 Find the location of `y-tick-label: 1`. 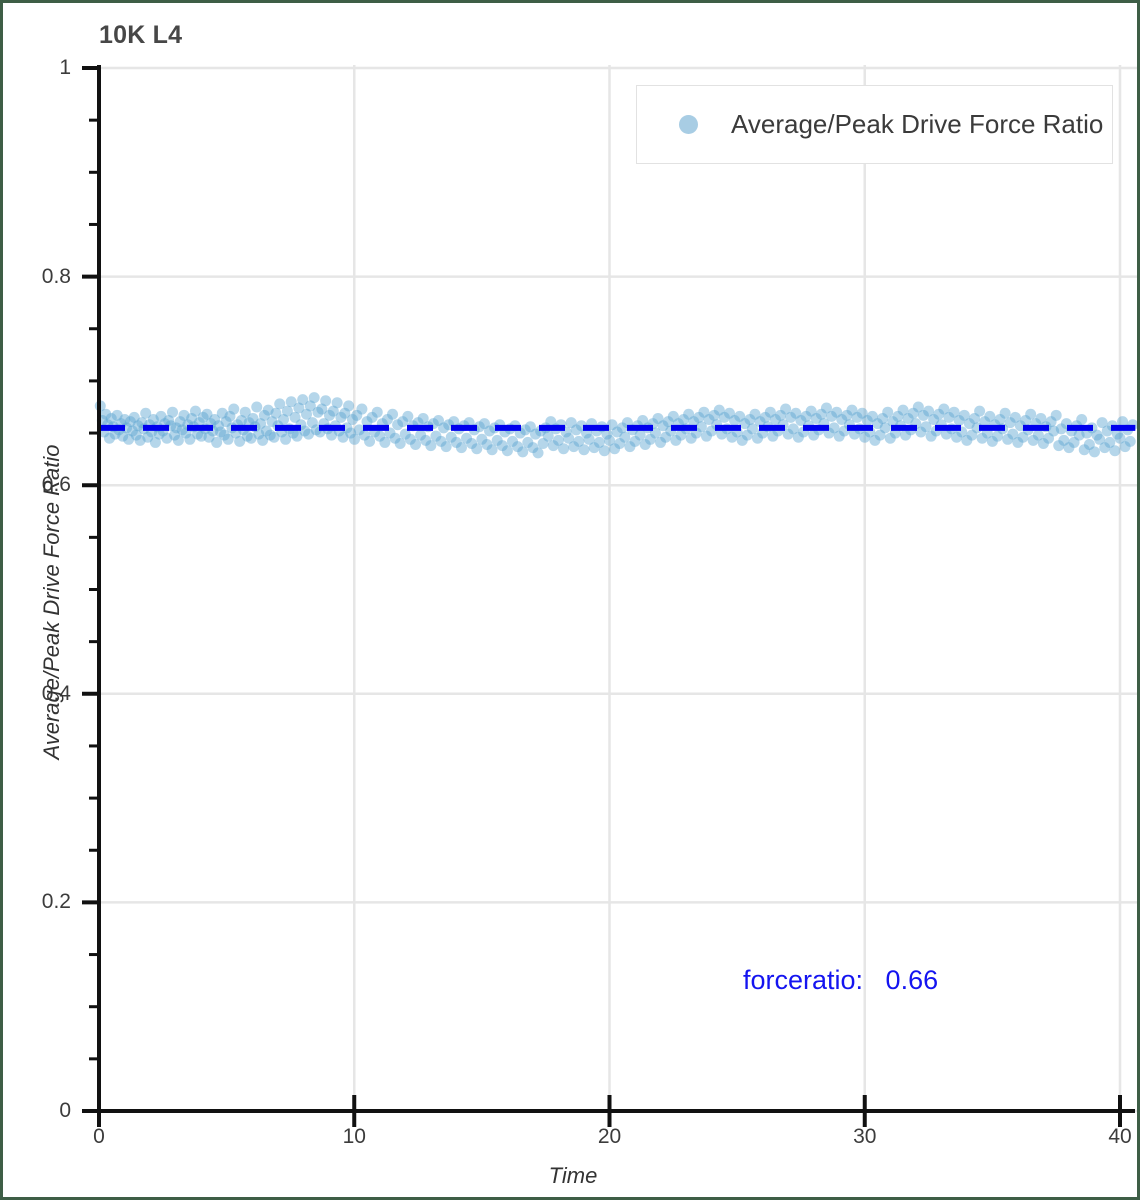

y-tick-label: 1 is located at coordinates (65, 67).